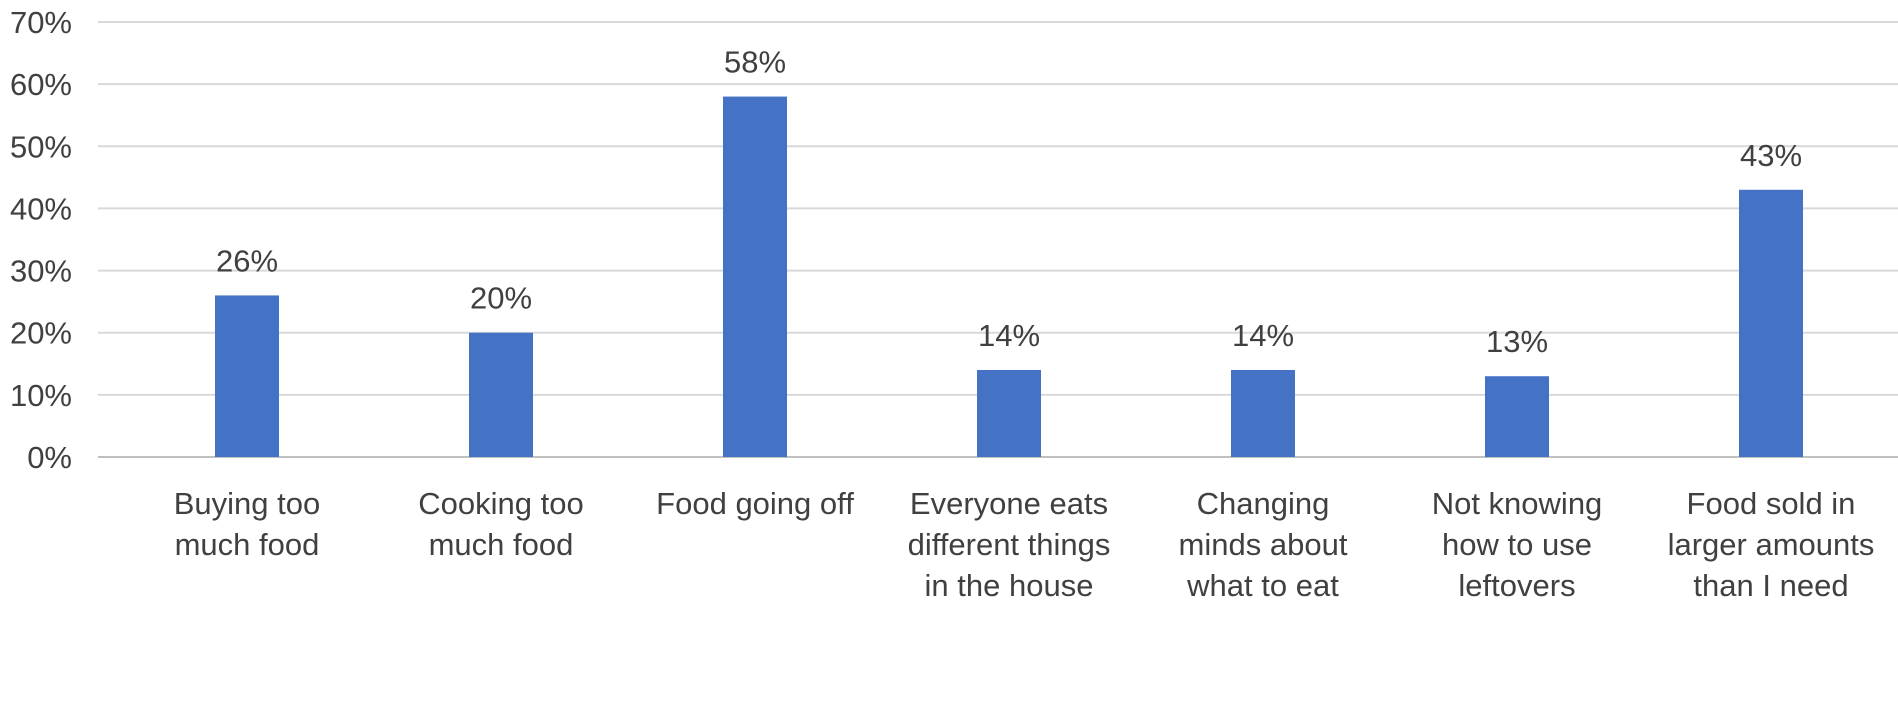  I want to click on data-label: 13%, so click(1517, 341).